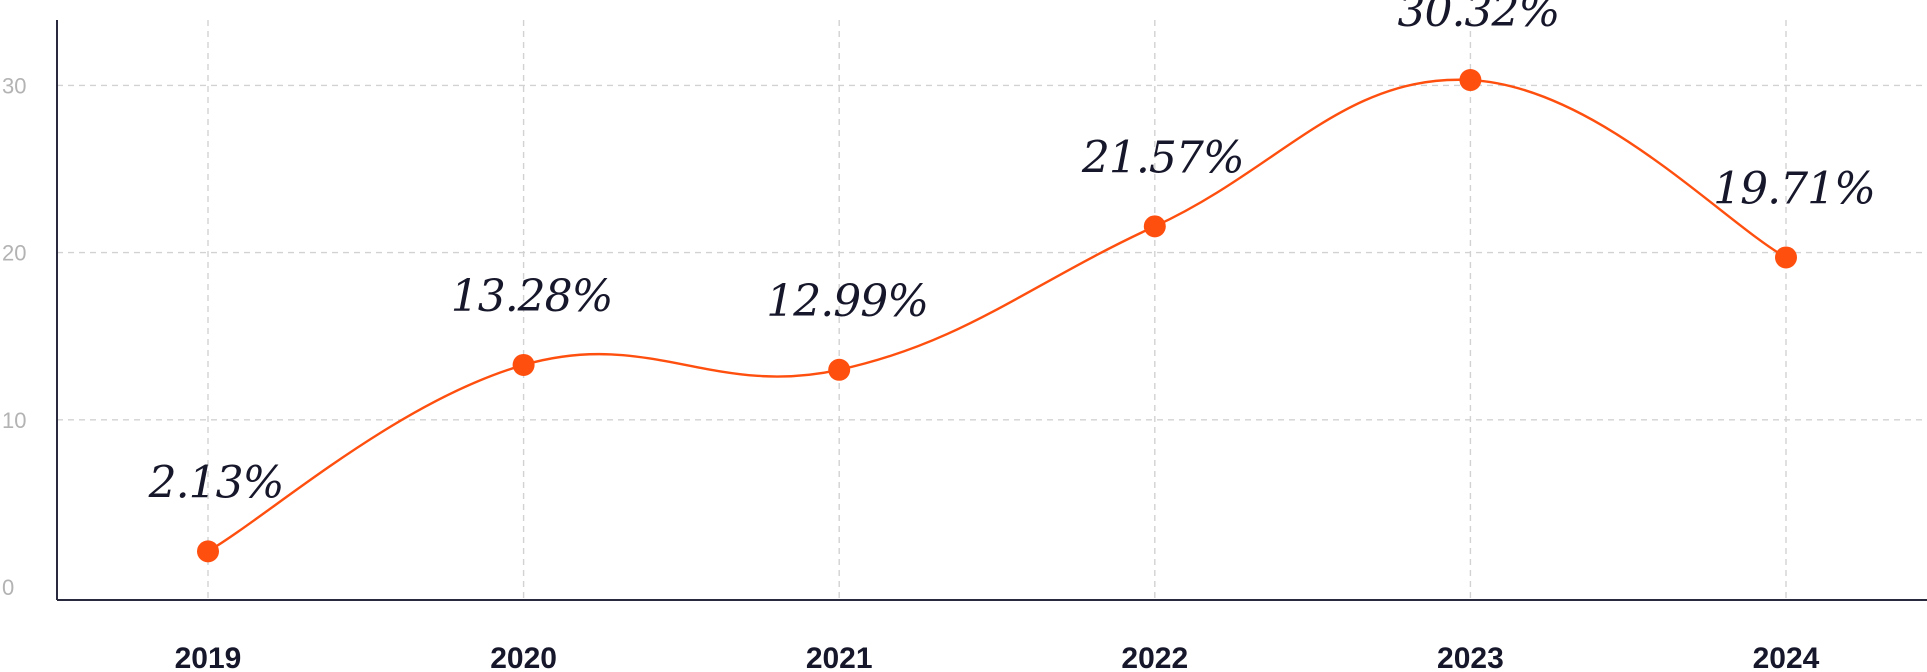 Image resolution: width=1927 pixels, height=672 pixels. I want to click on y-tick-label: 30, so click(14, 85).